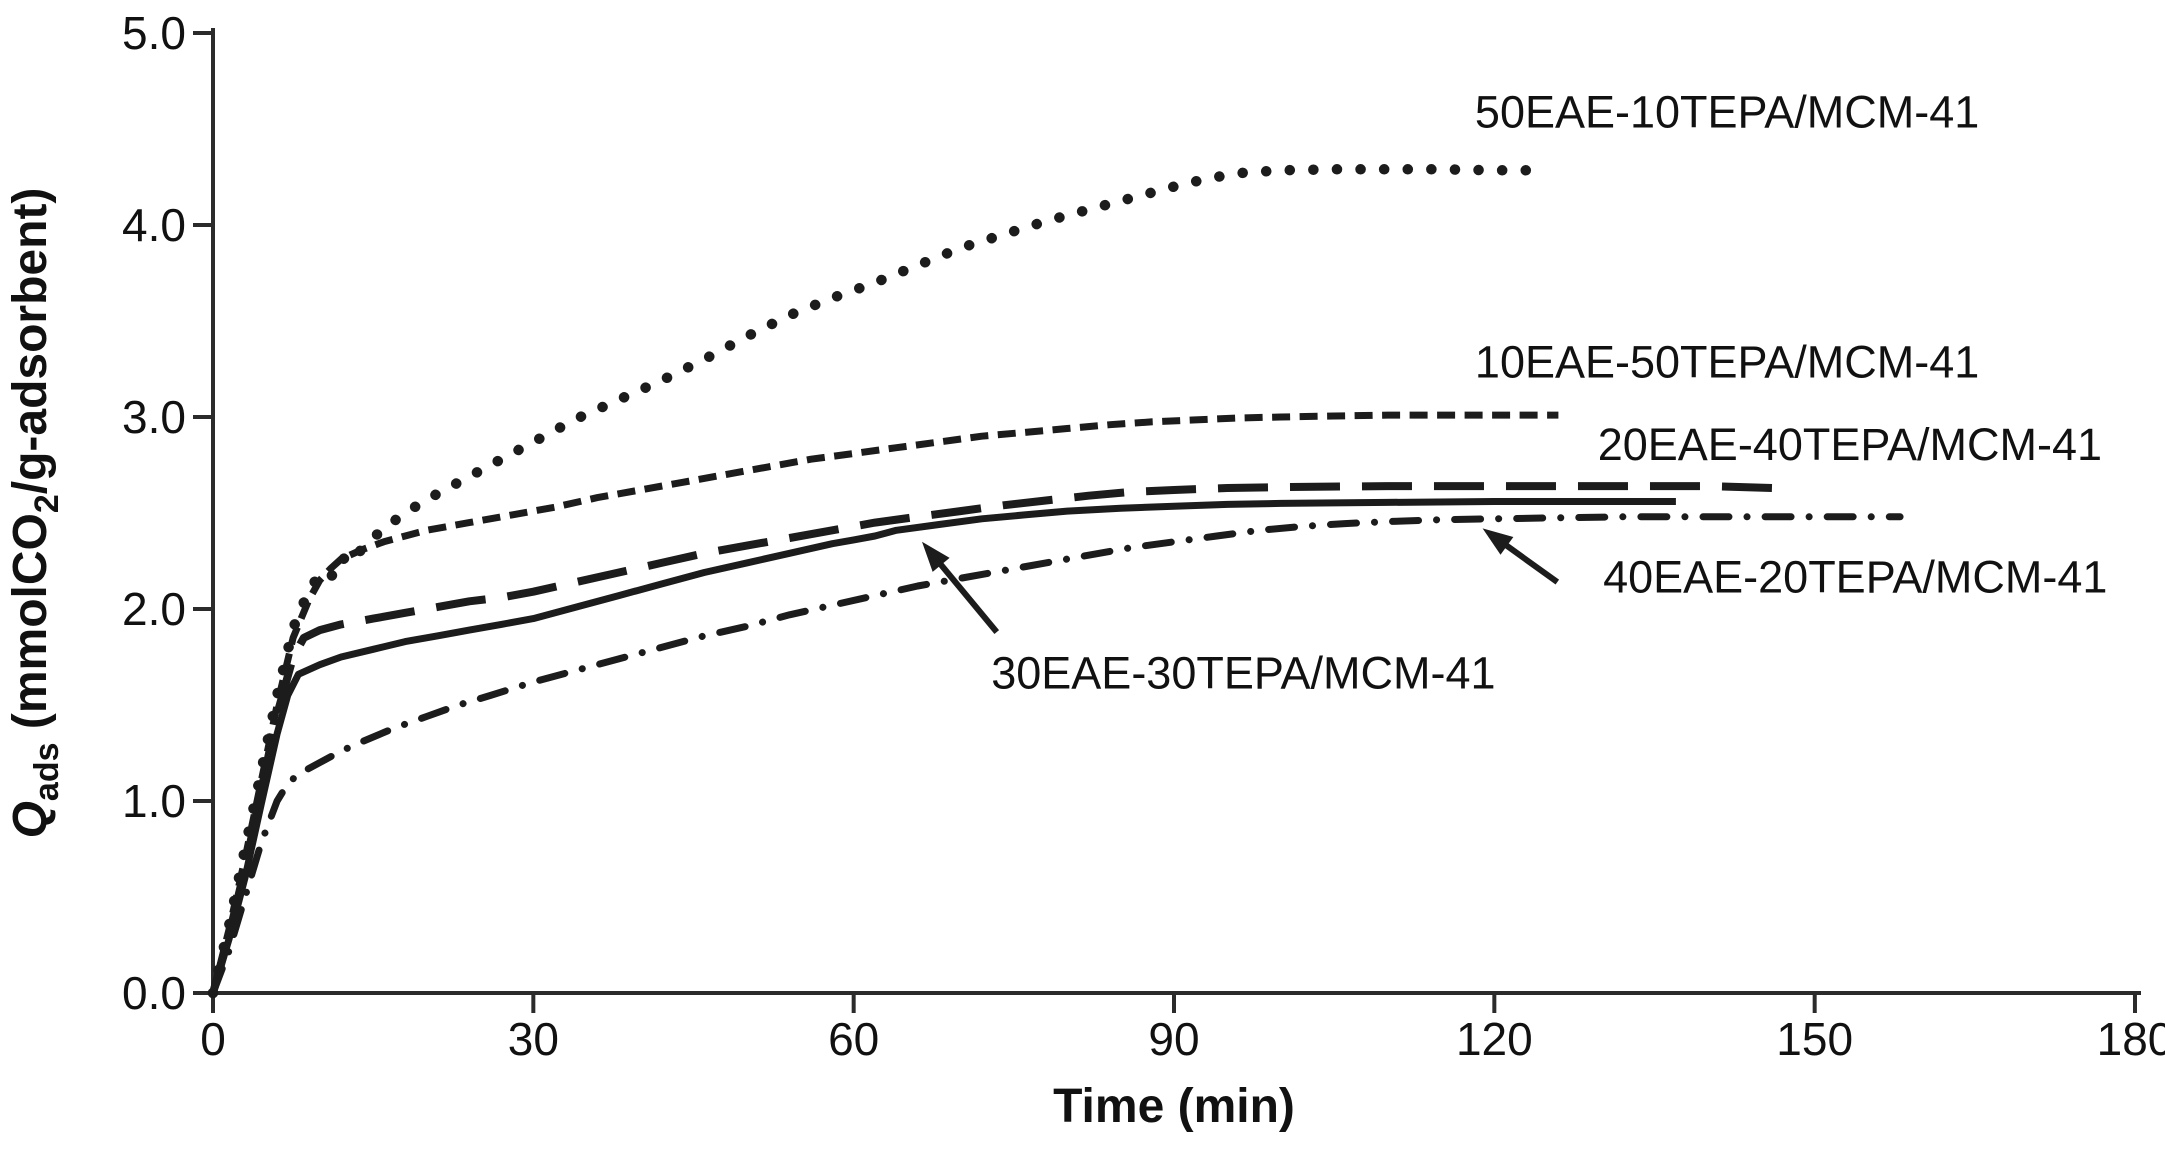 The height and width of the screenshot is (1160, 2165). Describe the element at coordinates (213, 1039) in the screenshot. I see `x-tick-label: 0` at that location.